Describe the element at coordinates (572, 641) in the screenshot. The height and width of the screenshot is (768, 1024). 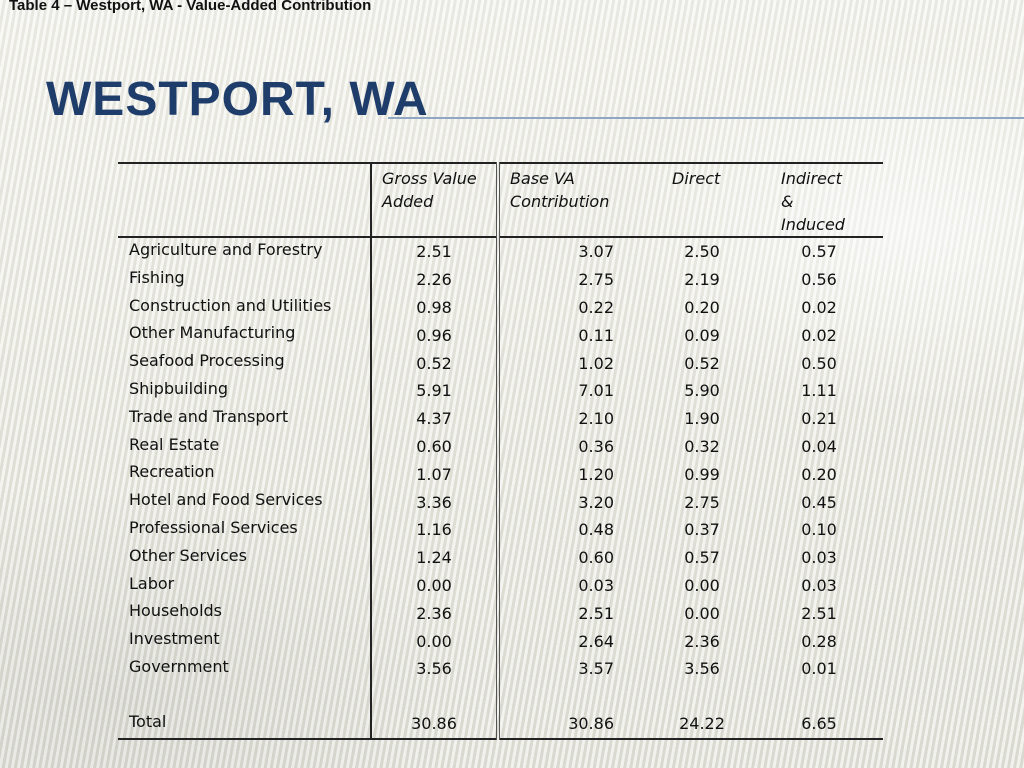
I see `row-base-va-contribution: 2.64` at that location.